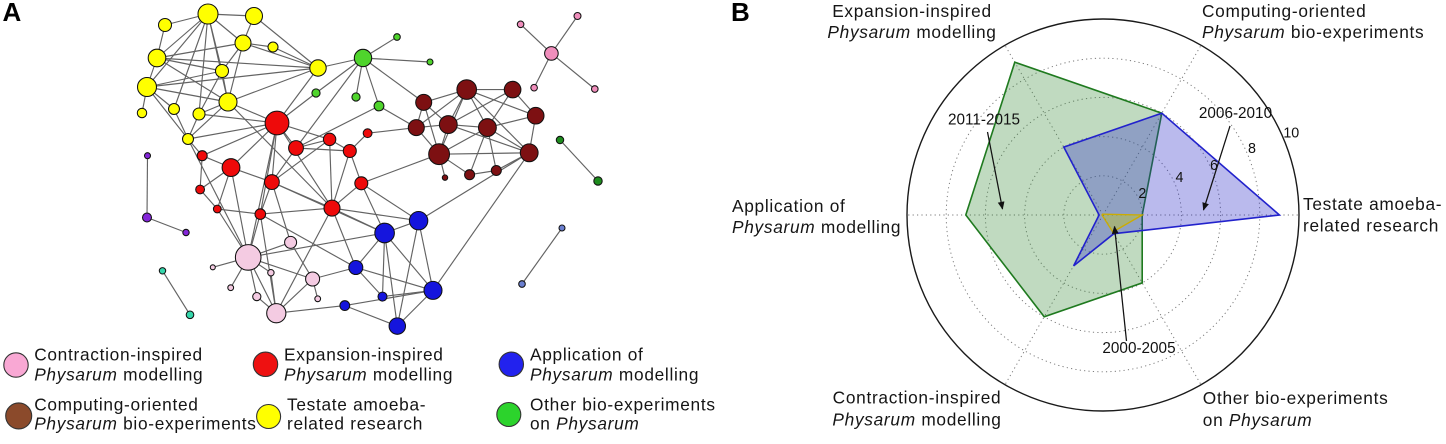 This screenshot has height=444, width=1446. What do you see at coordinates (1252, 149) in the screenshot?
I see `svg-text: 8` at bounding box center [1252, 149].